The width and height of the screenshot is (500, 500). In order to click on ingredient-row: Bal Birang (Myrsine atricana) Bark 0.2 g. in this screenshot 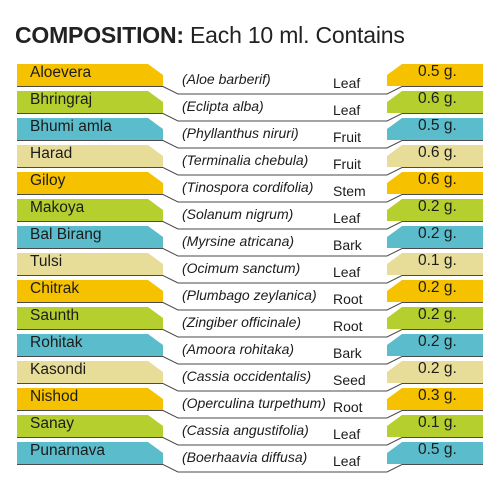, I will do `click(250, 240)`.